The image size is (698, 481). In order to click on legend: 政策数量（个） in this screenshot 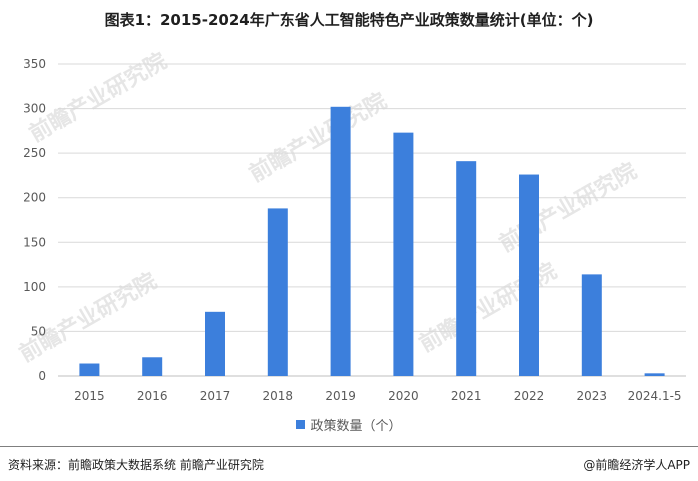, I will do `click(349, 424)`.